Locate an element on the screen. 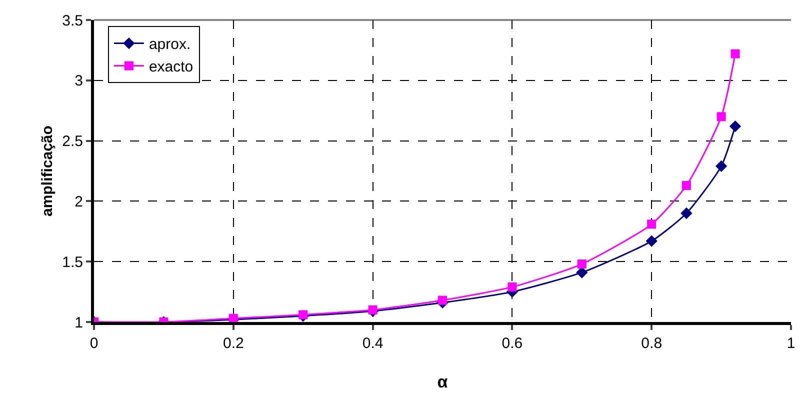 Image resolution: width=805 pixels, height=407 pixels. x-tick-label: 0.8 is located at coordinates (651, 343).